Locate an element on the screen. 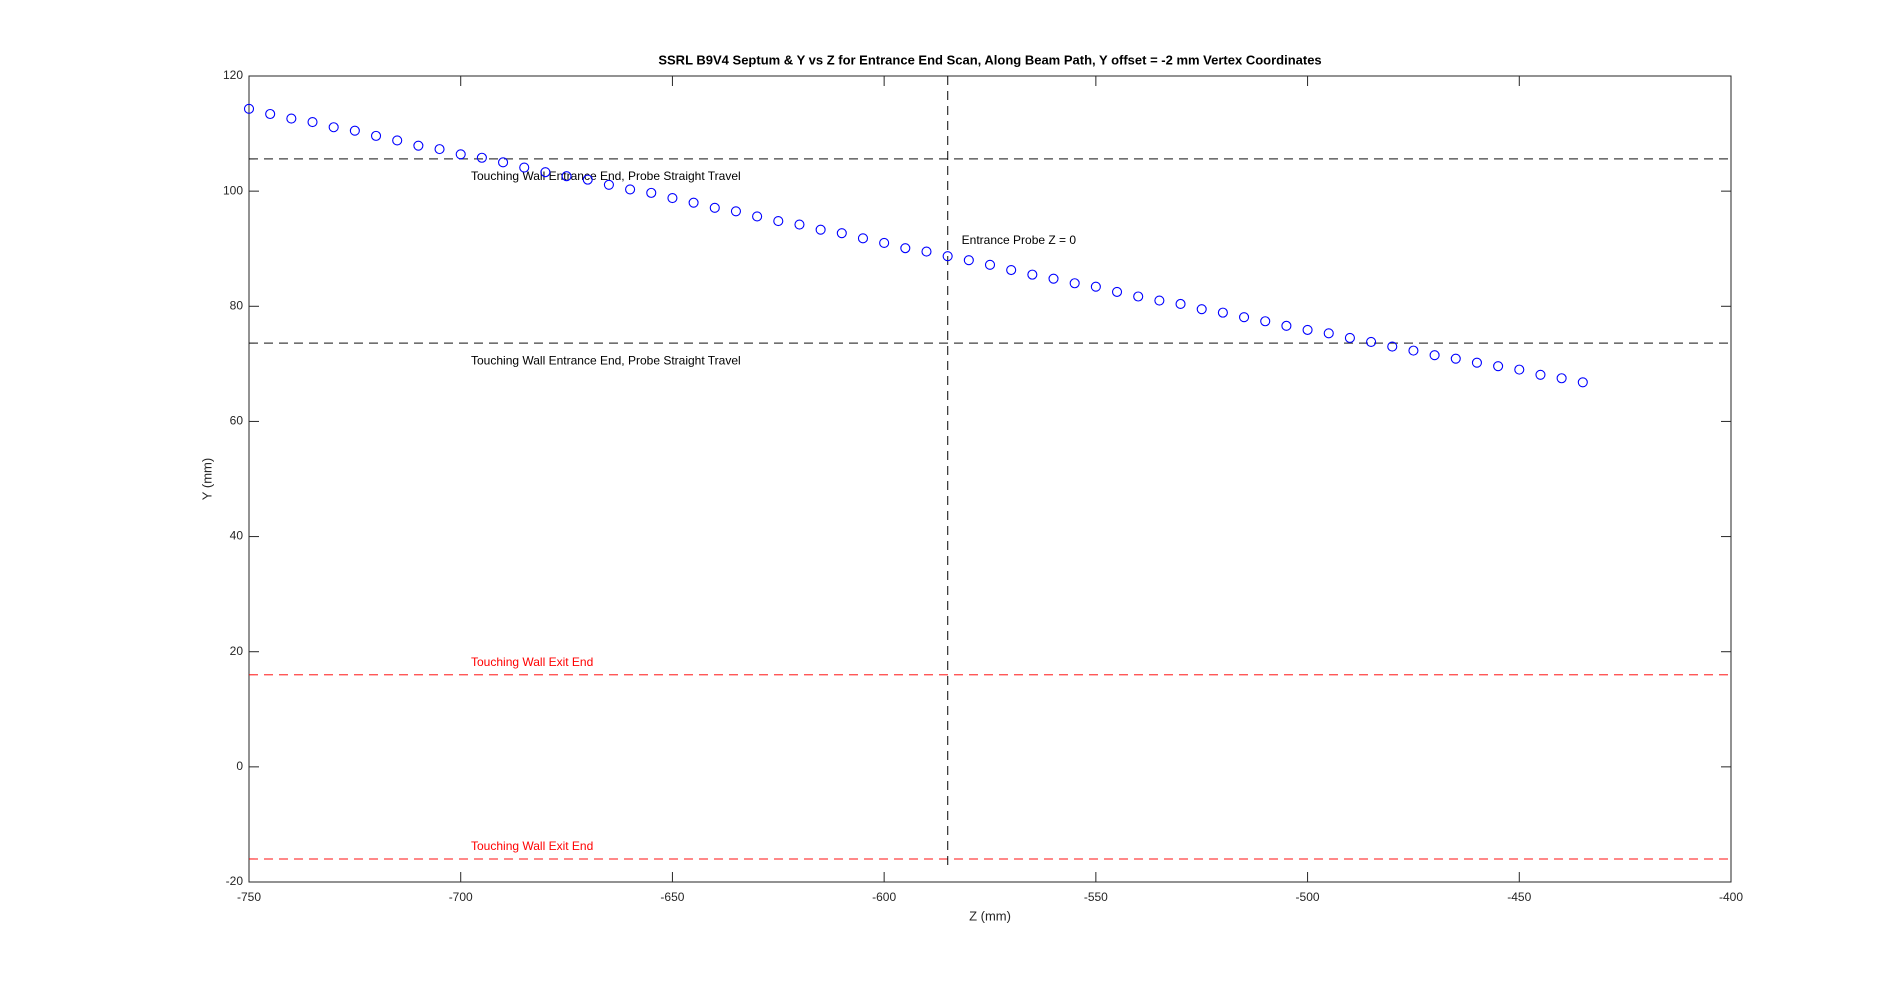  y-tick-label: 80 is located at coordinates (237, 305).